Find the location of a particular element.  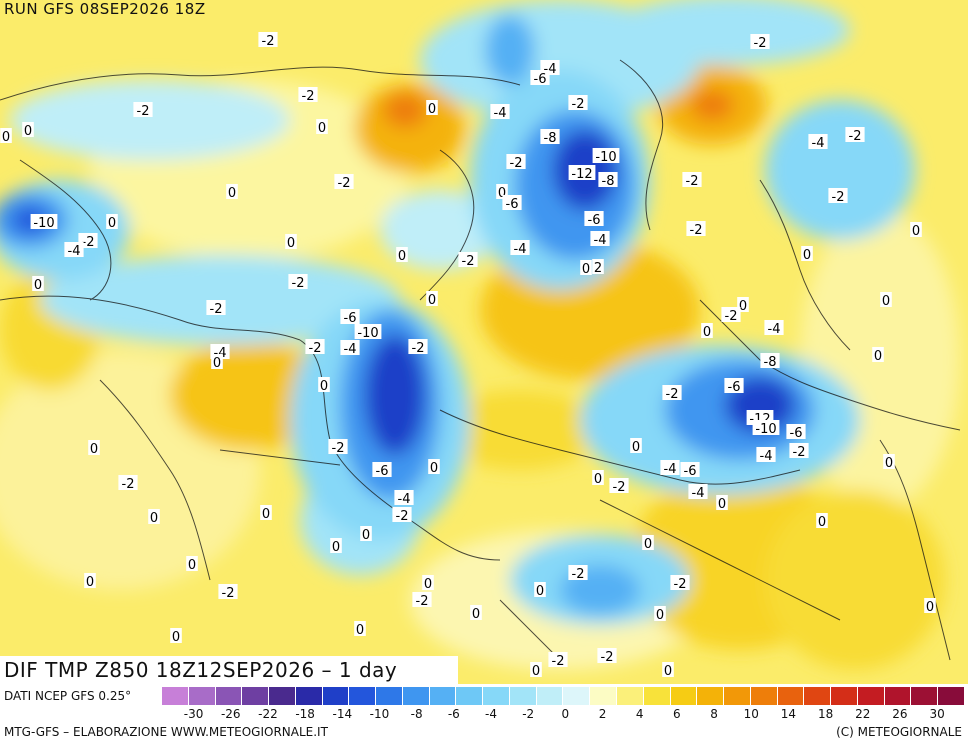

legend-tick-label: -22 is located at coordinates (268, 714).